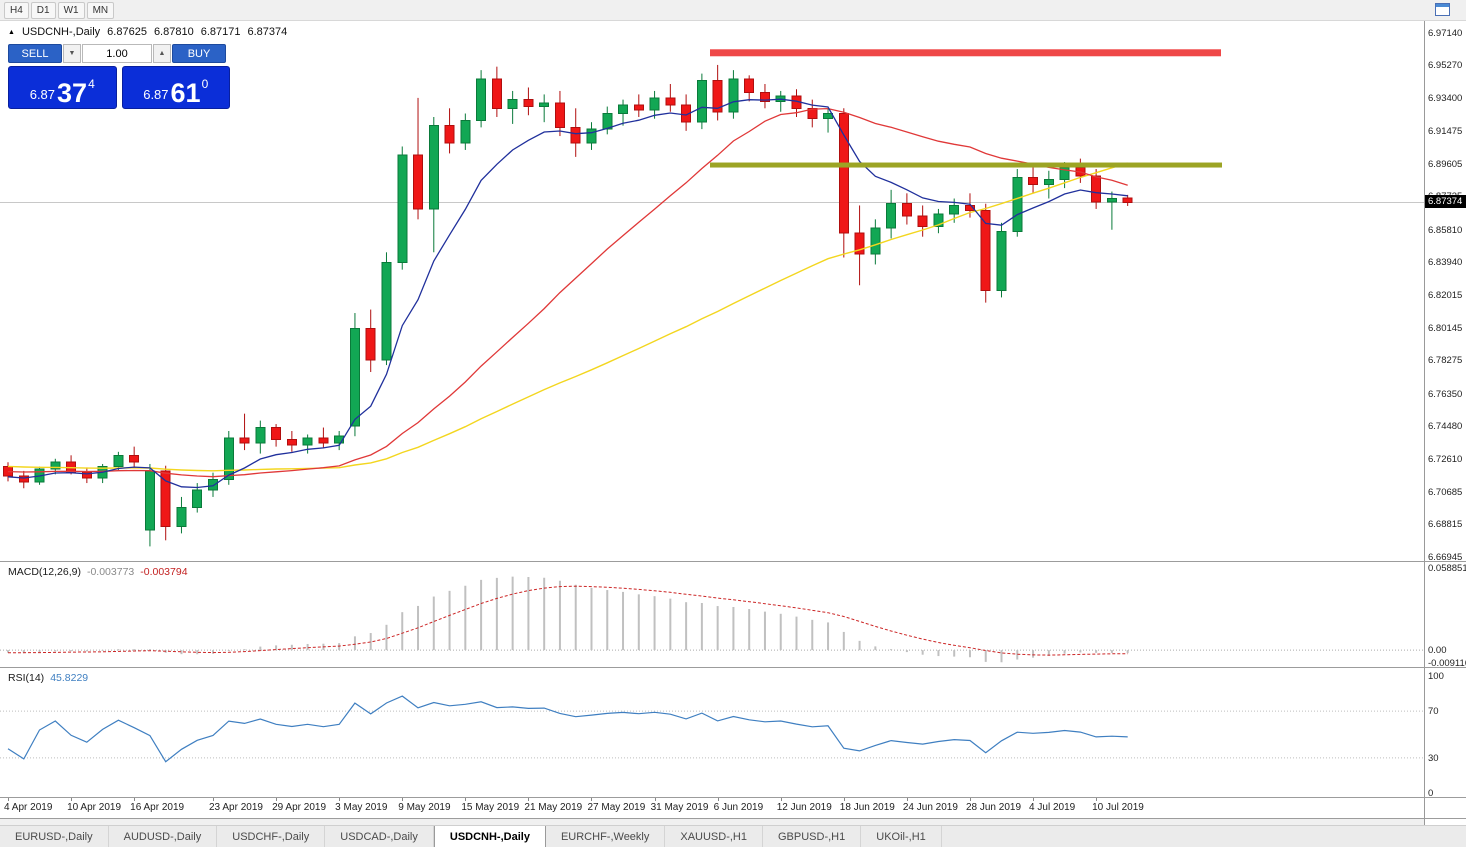 The image size is (1466, 847). Describe the element at coordinates (54, 836) in the screenshot. I see `symbol-tab-eurusd-daily: EURUSD-,Daily` at that location.